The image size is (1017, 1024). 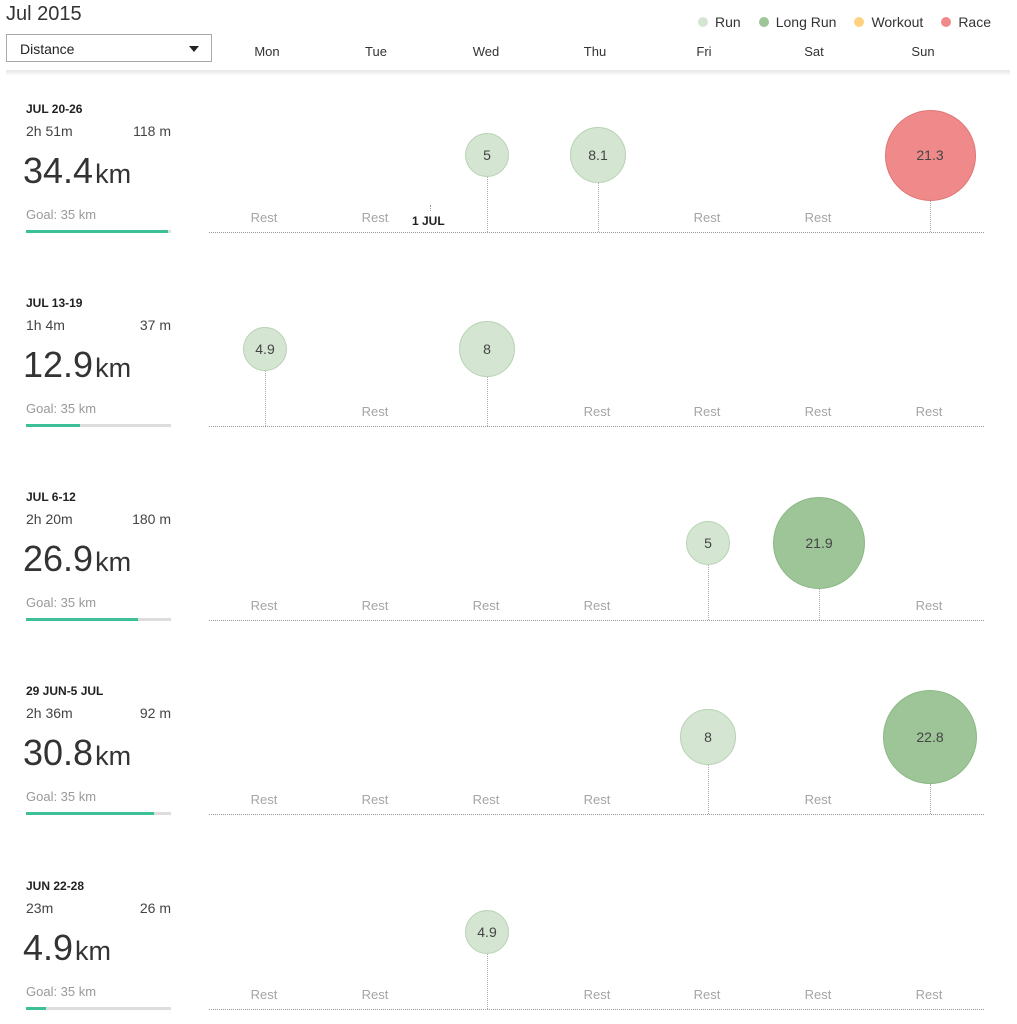 What do you see at coordinates (376, 51) in the screenshot?
I see `day-header-tue: Tue` at bounding box center [376, 51].